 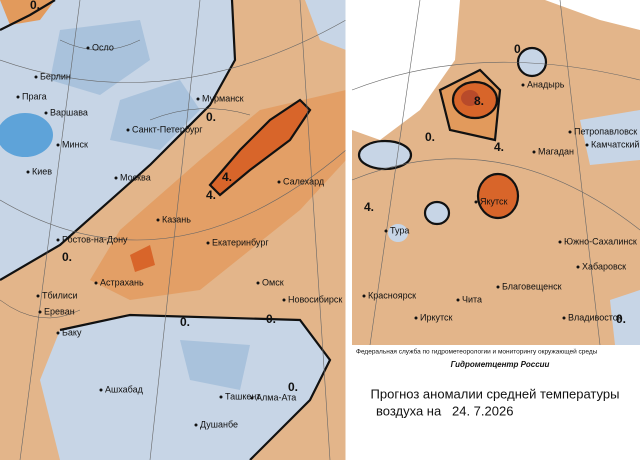 I want to click on city-label: Благовещенск, so click(x=532, y=286).